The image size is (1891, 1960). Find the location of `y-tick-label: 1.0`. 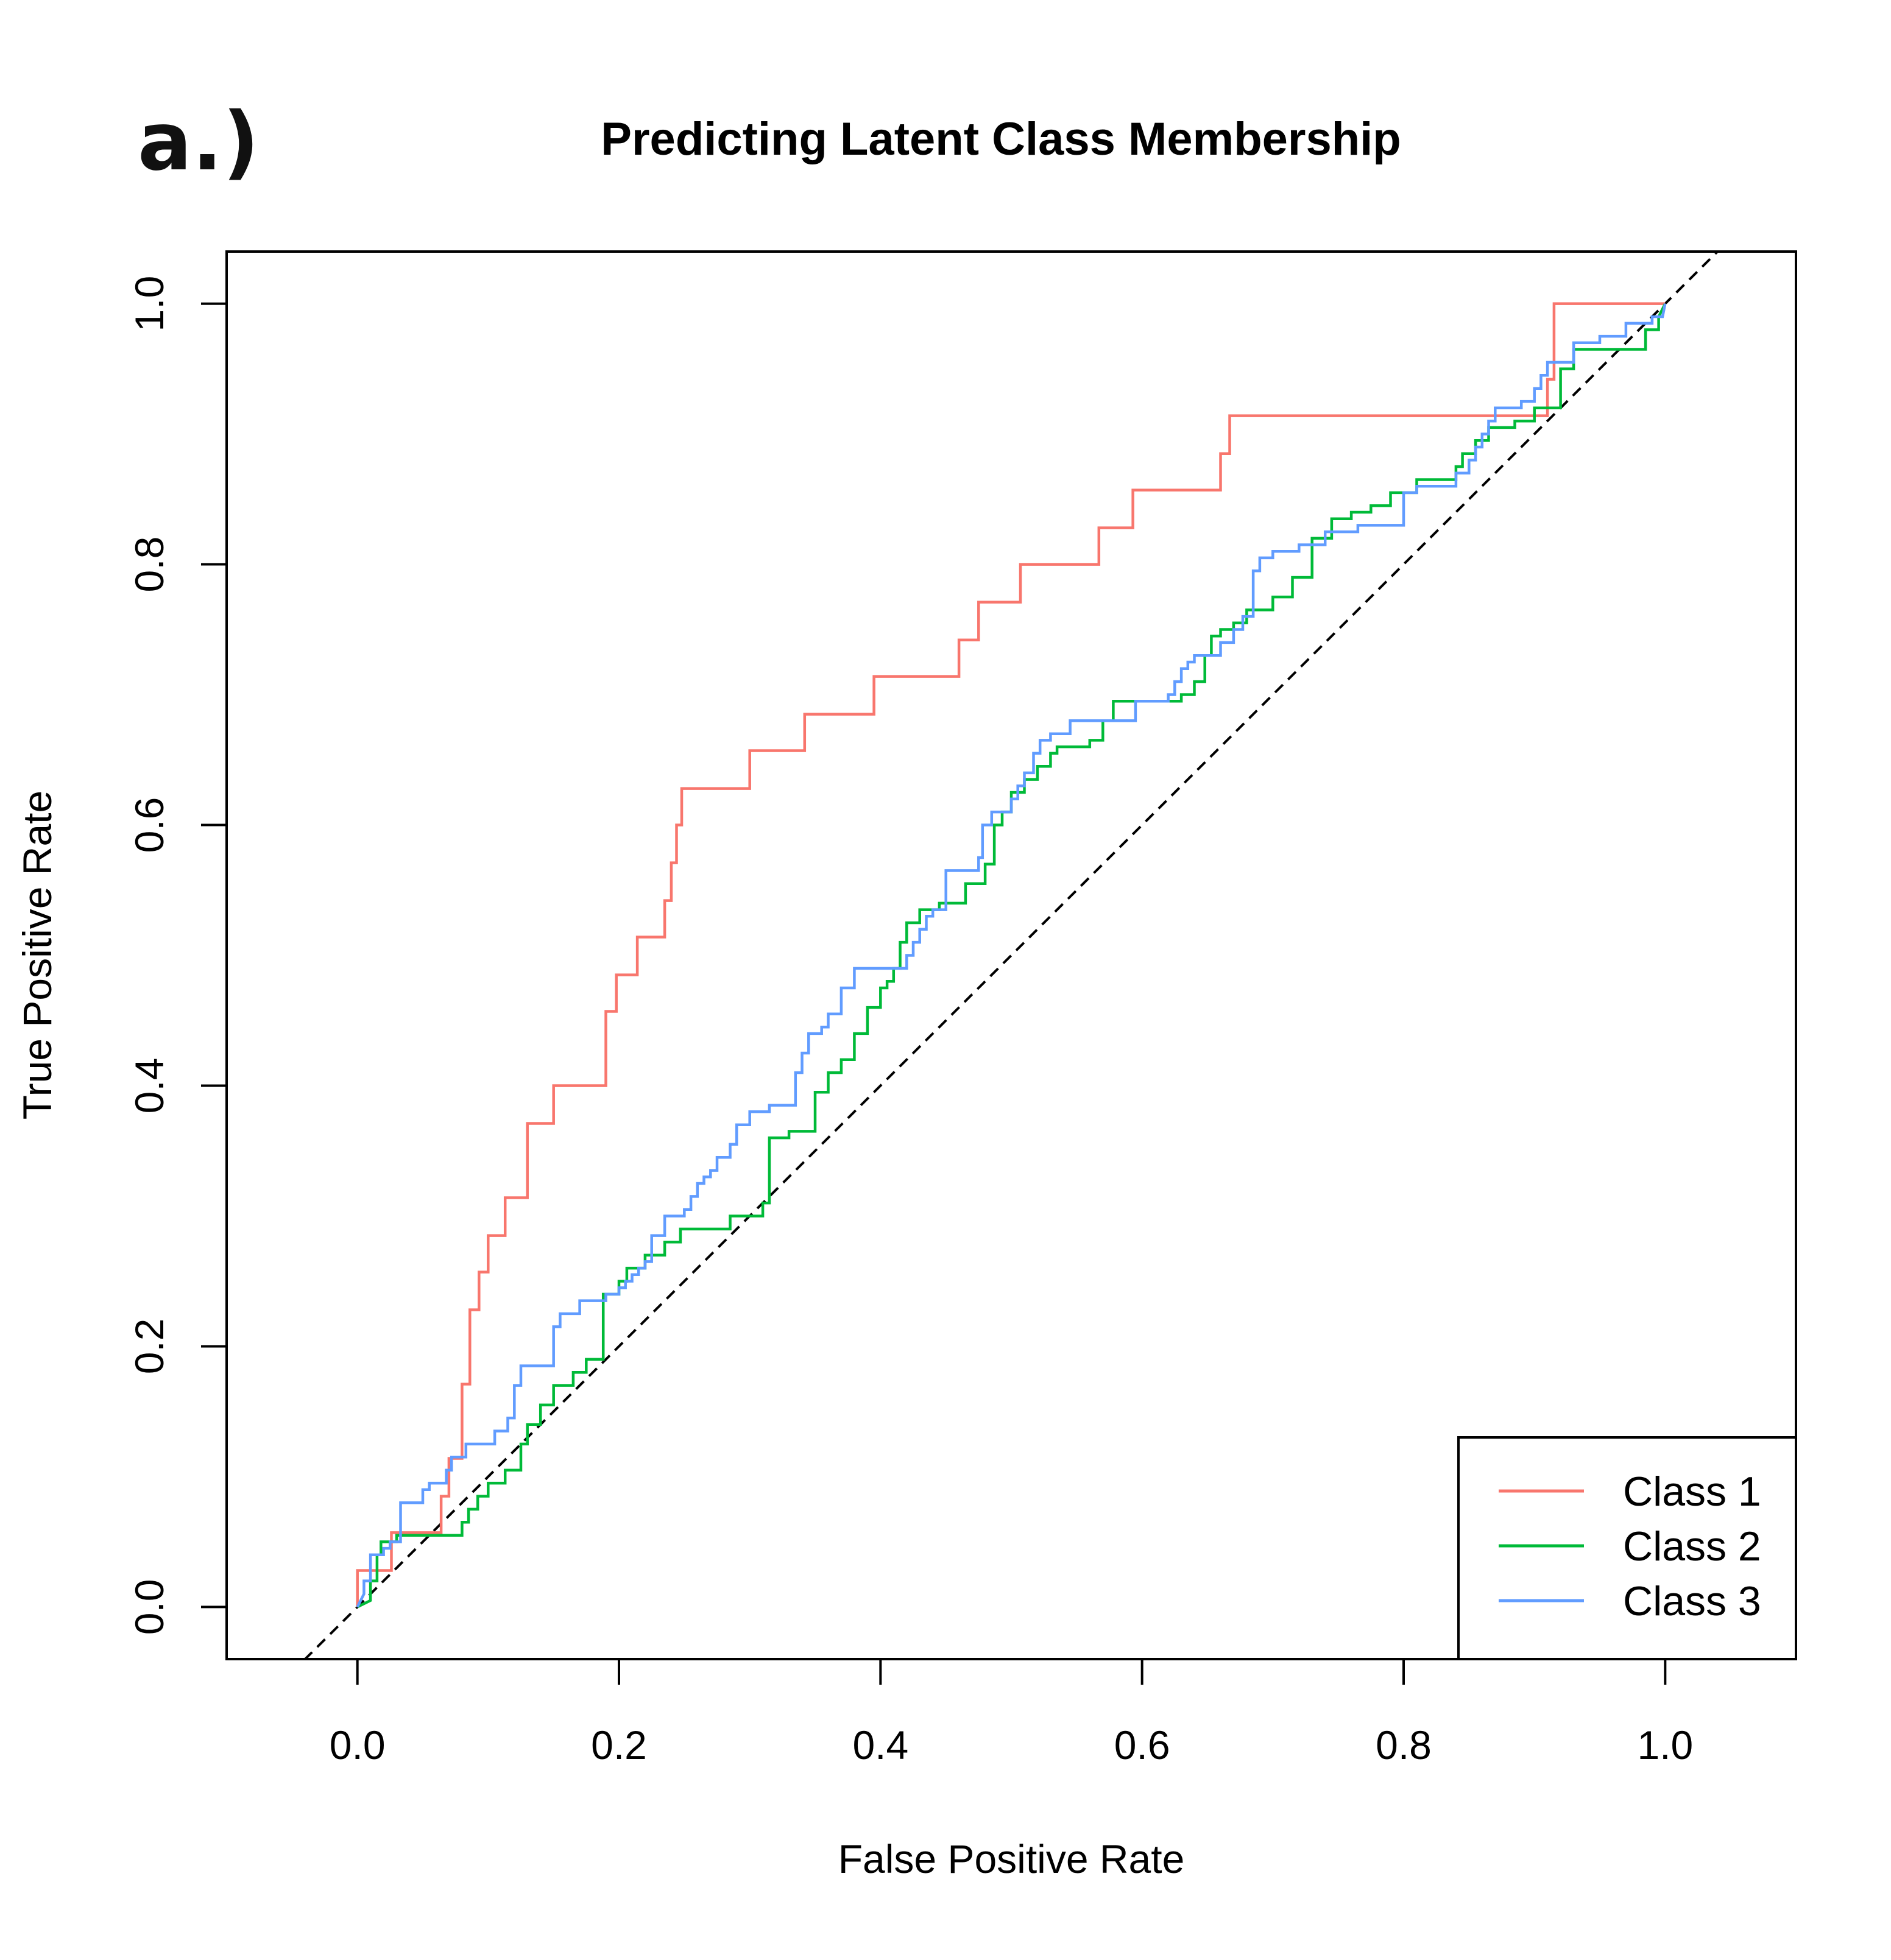

y-tick-label: 1.0 is located at coordinates (149, 304).